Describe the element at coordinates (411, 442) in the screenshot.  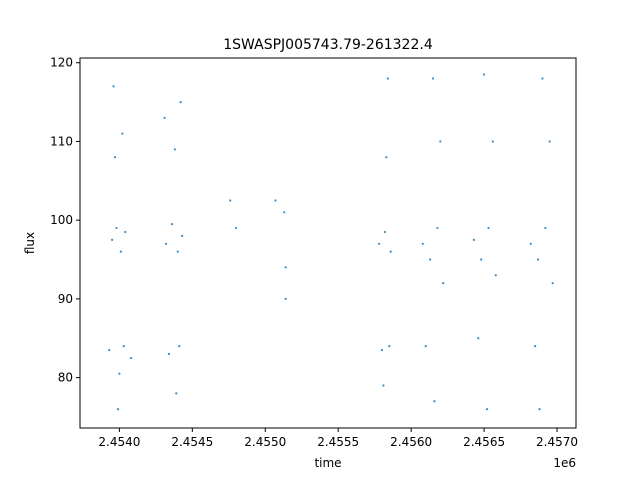
I see `x-tick-label: 2.4560` at that location.